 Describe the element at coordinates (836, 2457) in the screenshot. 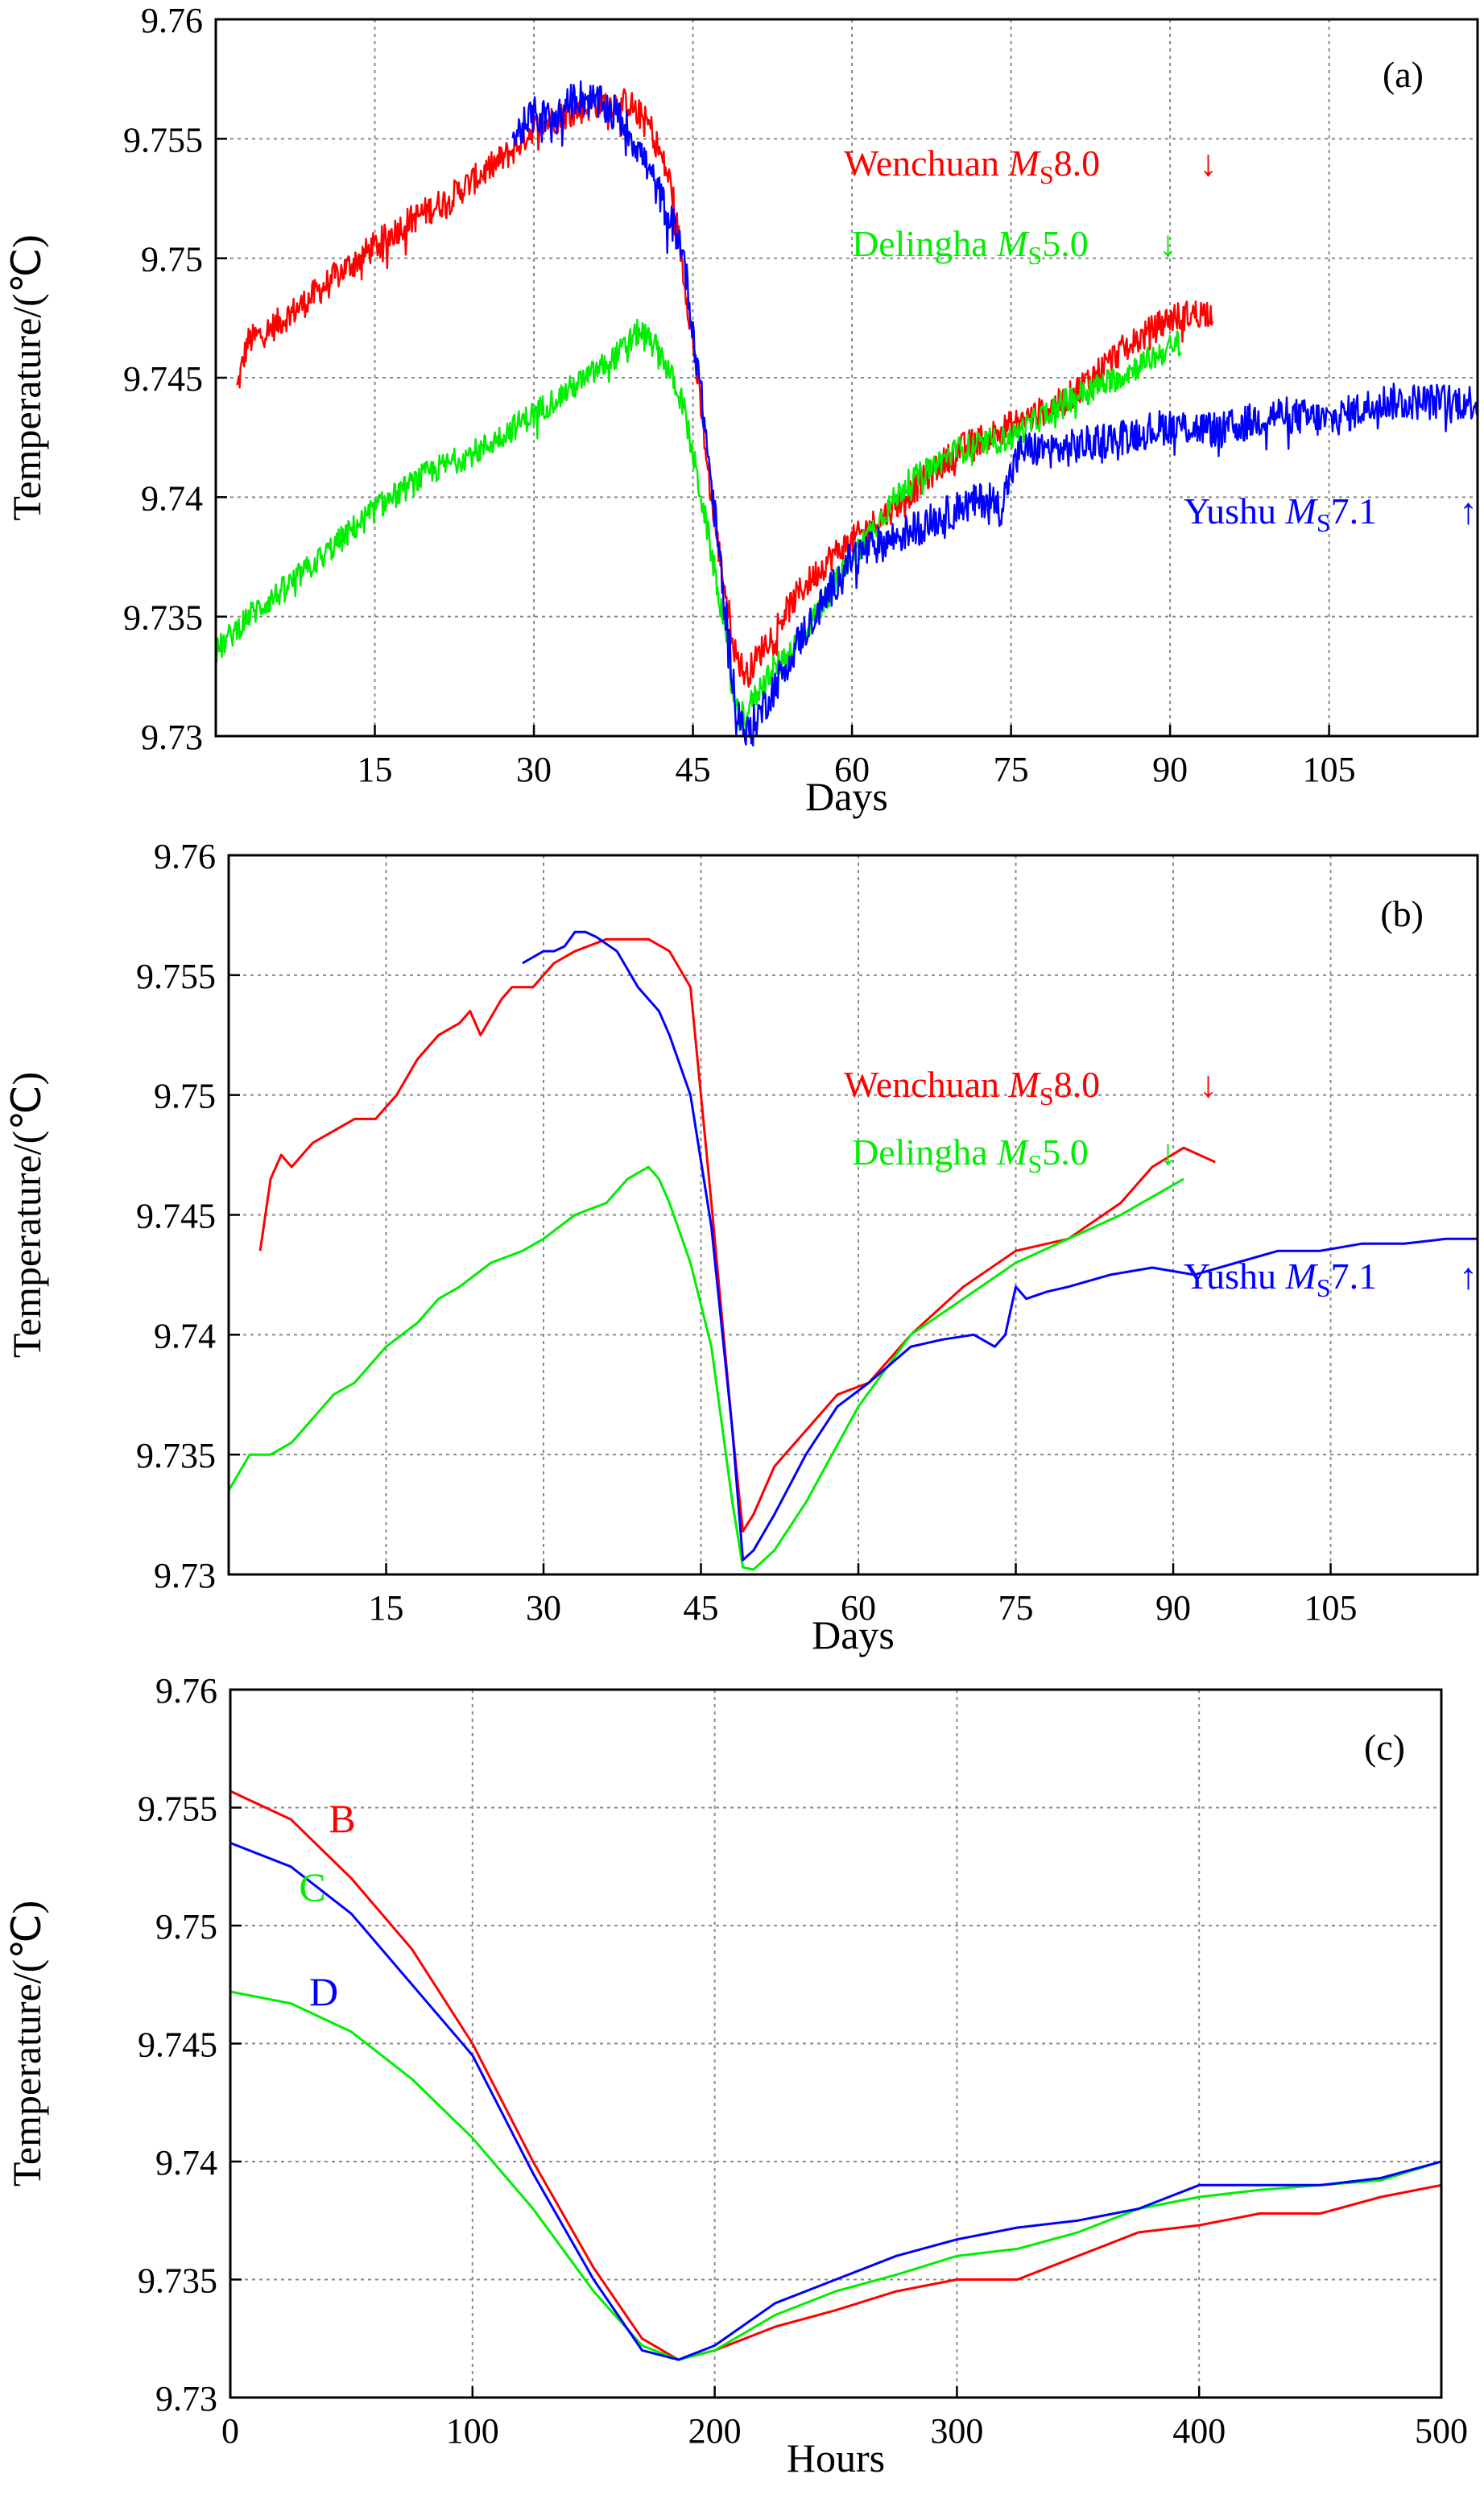

I see `x-axis-label: Hours` at that location.